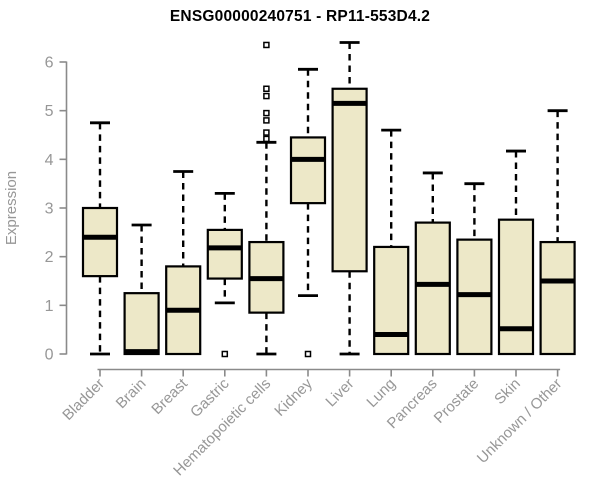 This screenshot has height=500, width=600. What do you see at coordinates (457, 401) in the screenshot?
I see `x-tick-label: Prostate` at bounding box center [457, 401].